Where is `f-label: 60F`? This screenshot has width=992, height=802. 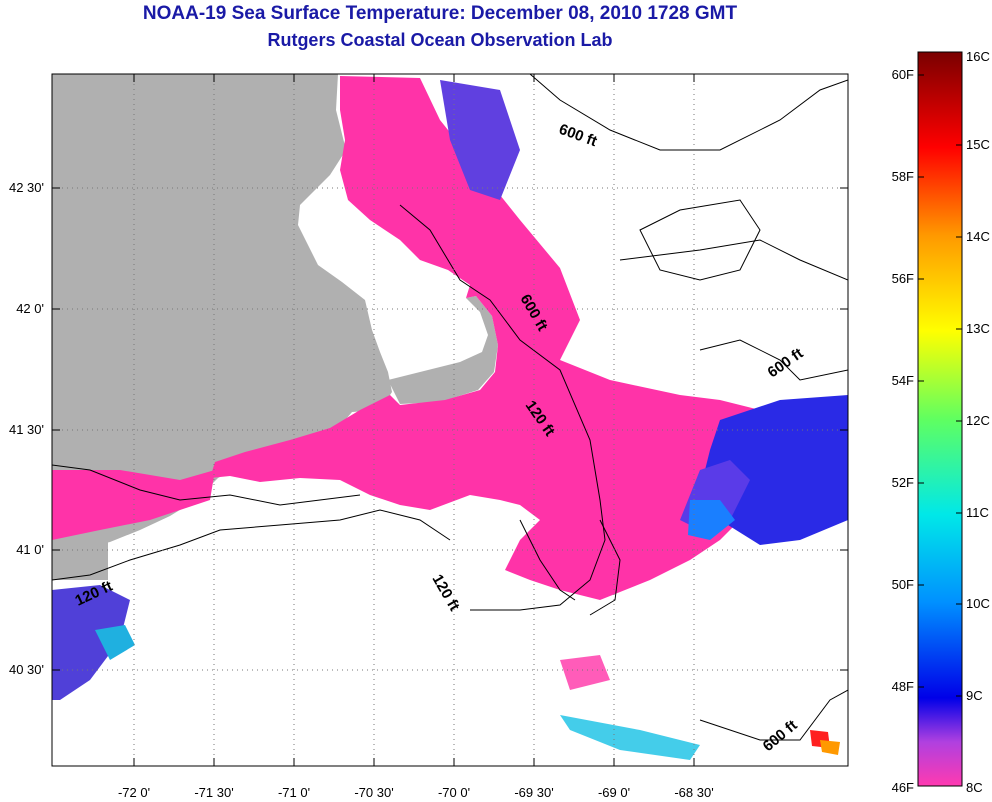
f-label: 60F is located at coordinates (903, 74).